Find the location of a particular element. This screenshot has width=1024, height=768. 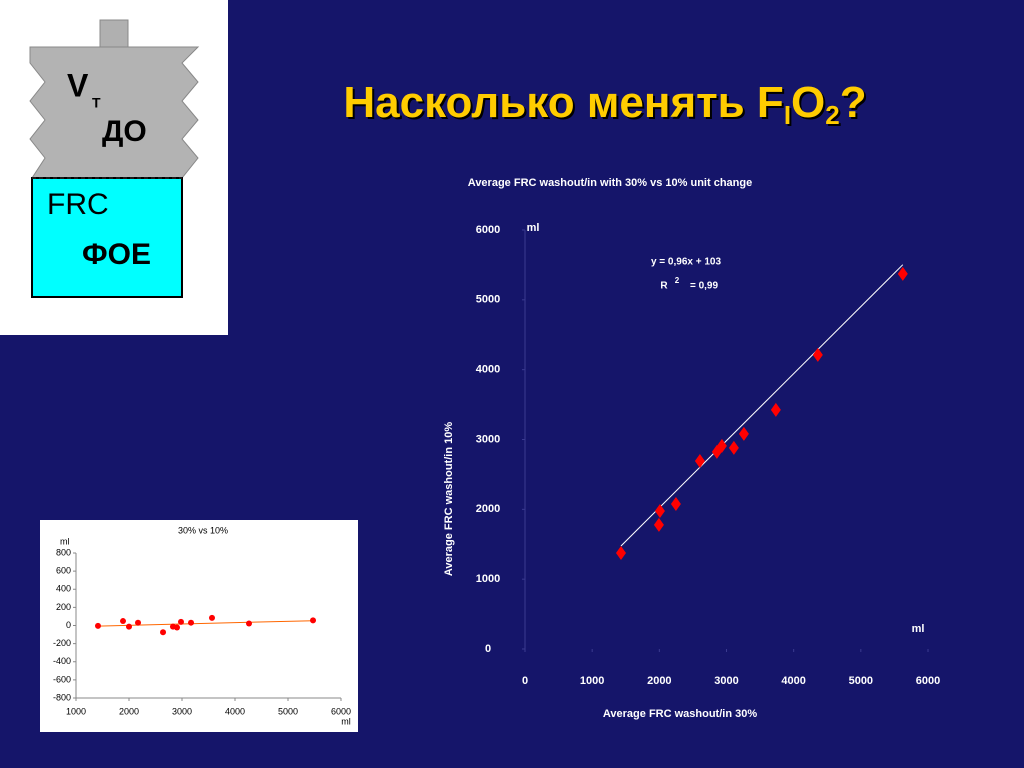

y-tick-label: -600 is located at coordinates (62, 679).